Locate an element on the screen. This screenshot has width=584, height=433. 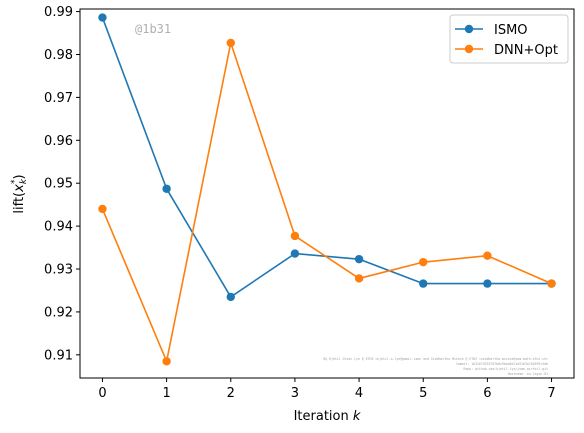
legend: ISMO DNN+Opt is located at coordinates (509, 39).